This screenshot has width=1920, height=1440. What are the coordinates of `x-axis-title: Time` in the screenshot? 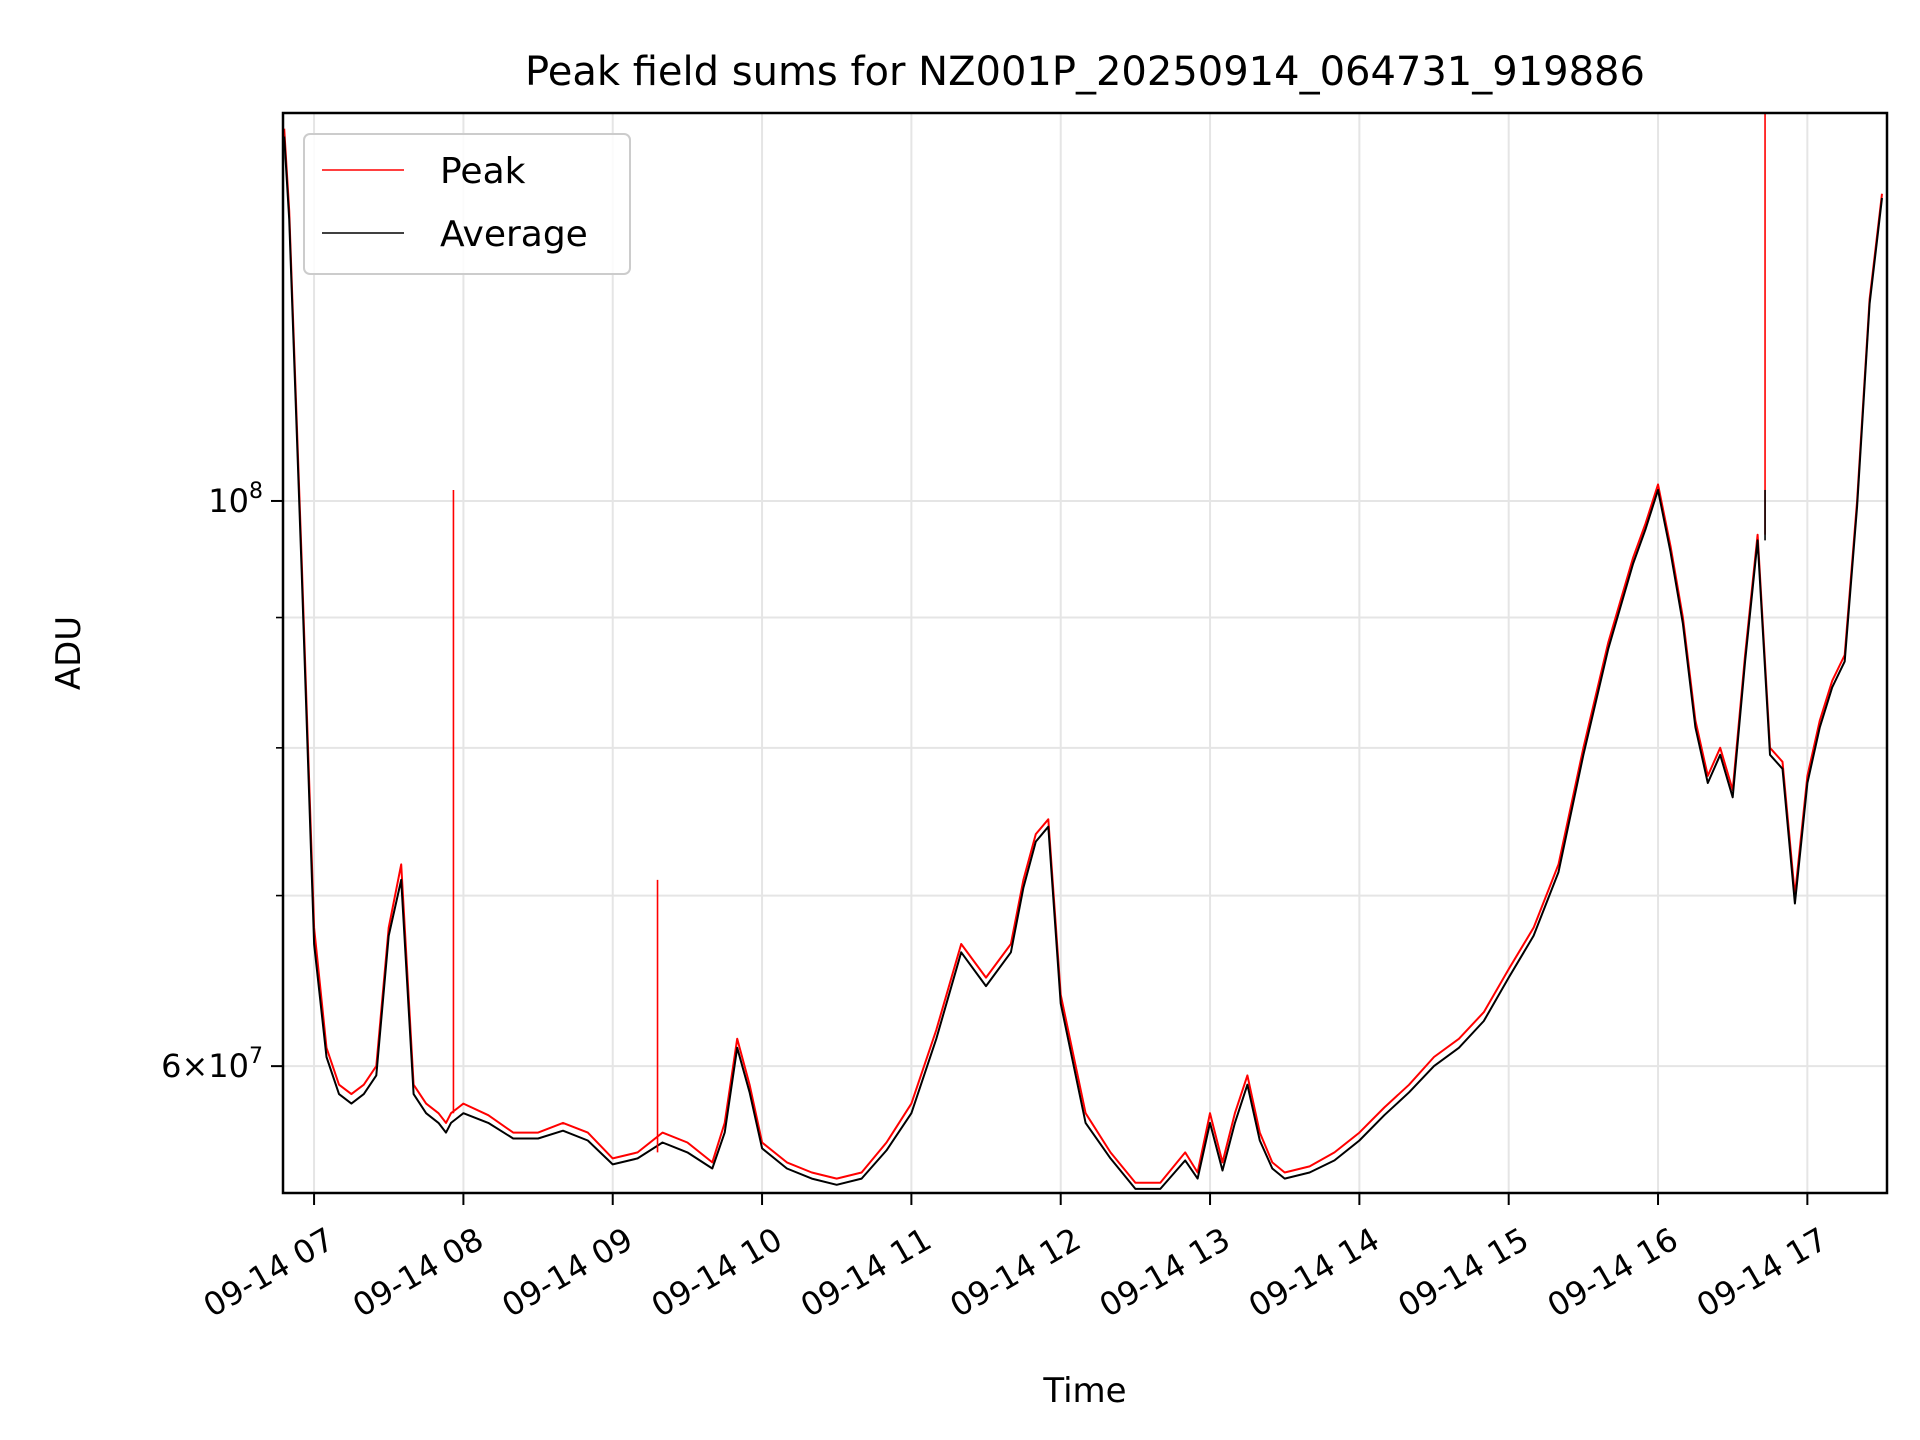 It's located at (1084, 1391).